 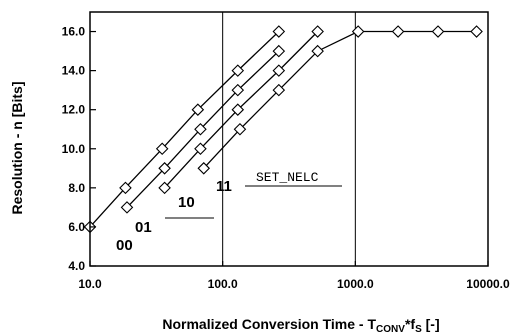 What do you see at coordinates (76, 227) in the screenshot?
I see `y-tick-label-1: 6.0` at bounding box center [76, 227].